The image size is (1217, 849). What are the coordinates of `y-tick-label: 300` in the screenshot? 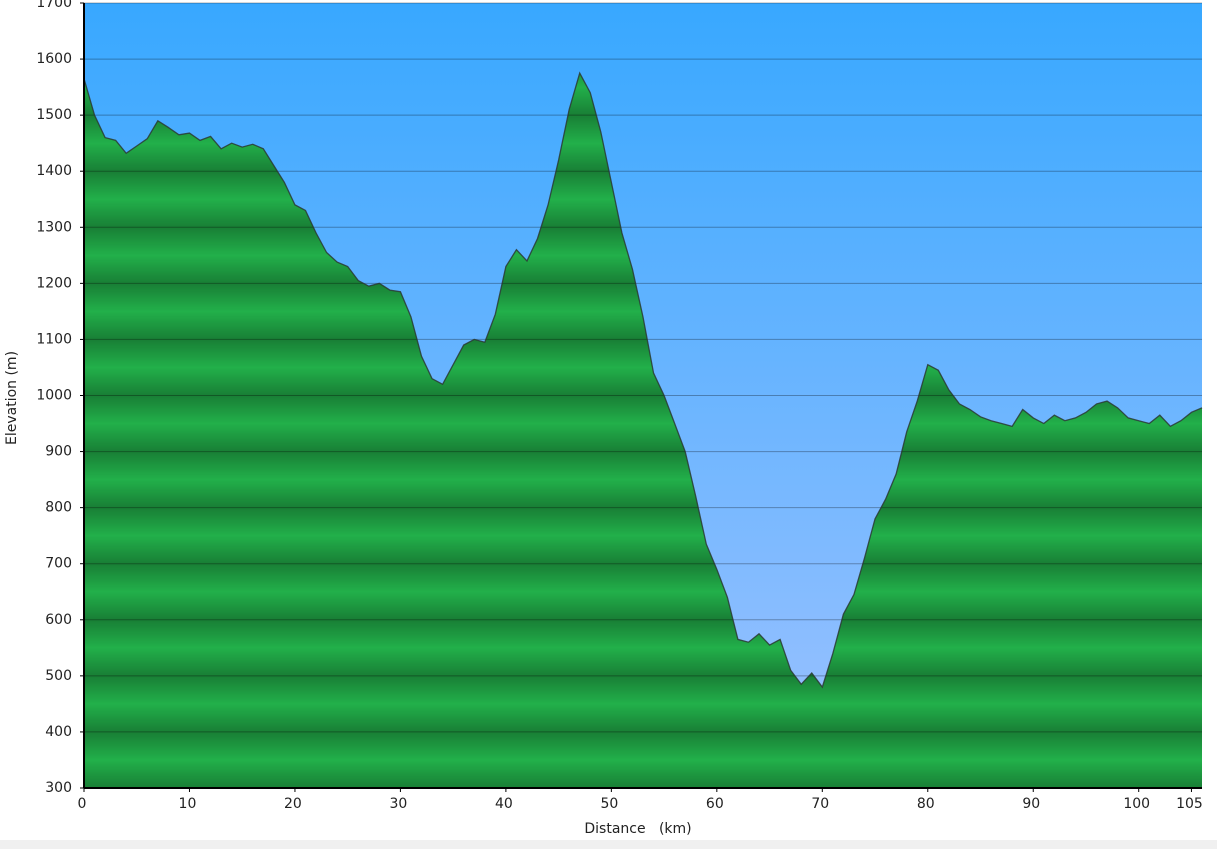 It's located at (58, 788).